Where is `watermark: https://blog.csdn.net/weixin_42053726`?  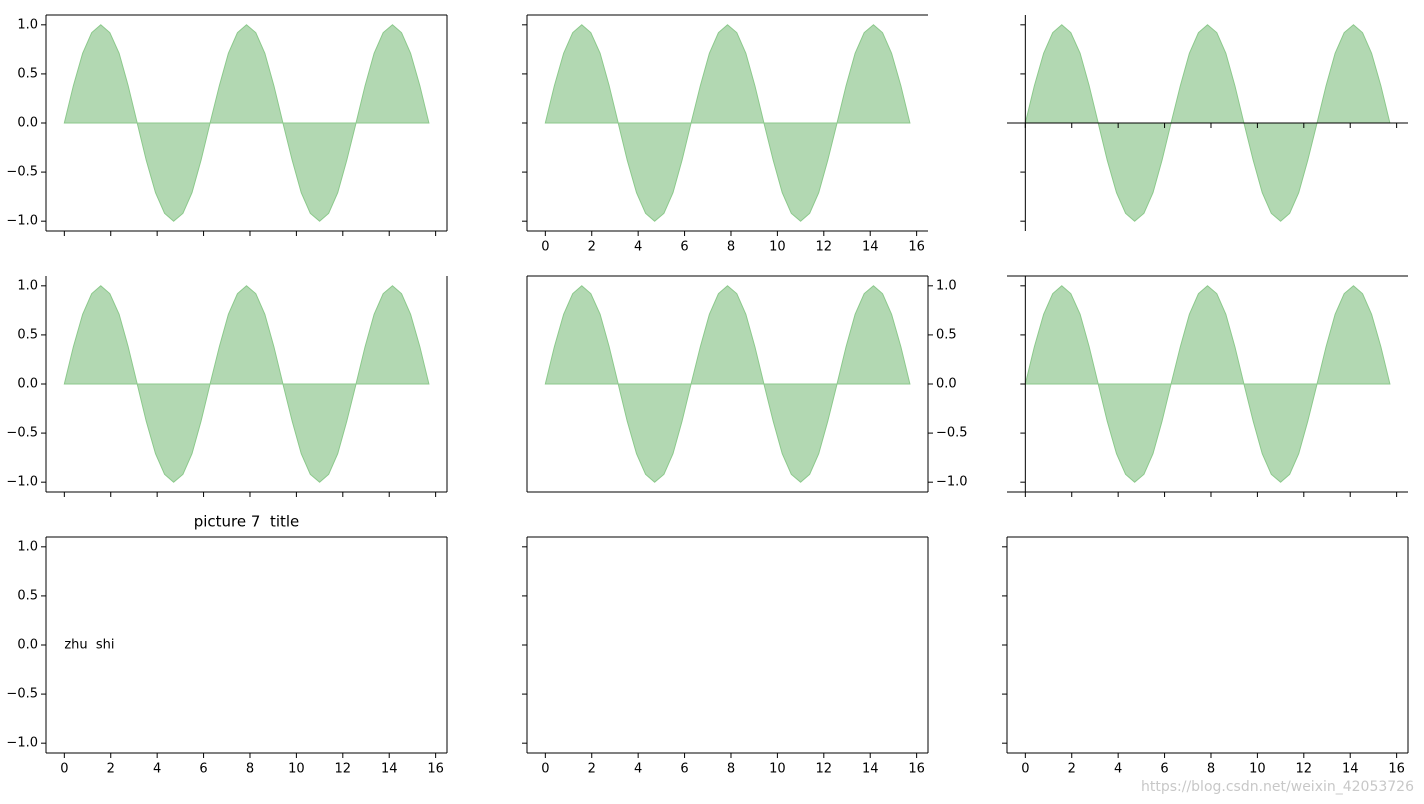 watermark: https://blog.csdn.net/weixin_42053726 is located at coordinates (1277, 787).